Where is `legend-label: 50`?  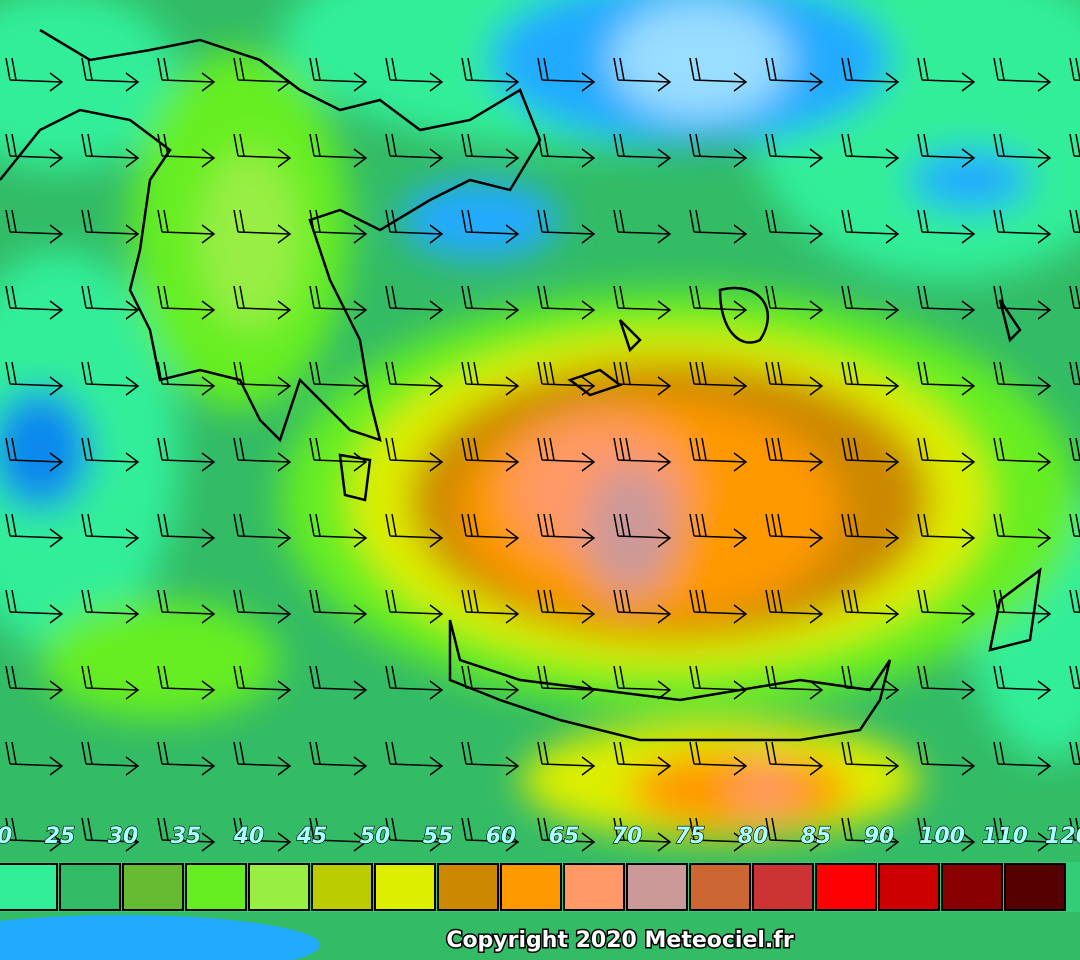 legend-label: 50 is located at coordinates (375, 836).